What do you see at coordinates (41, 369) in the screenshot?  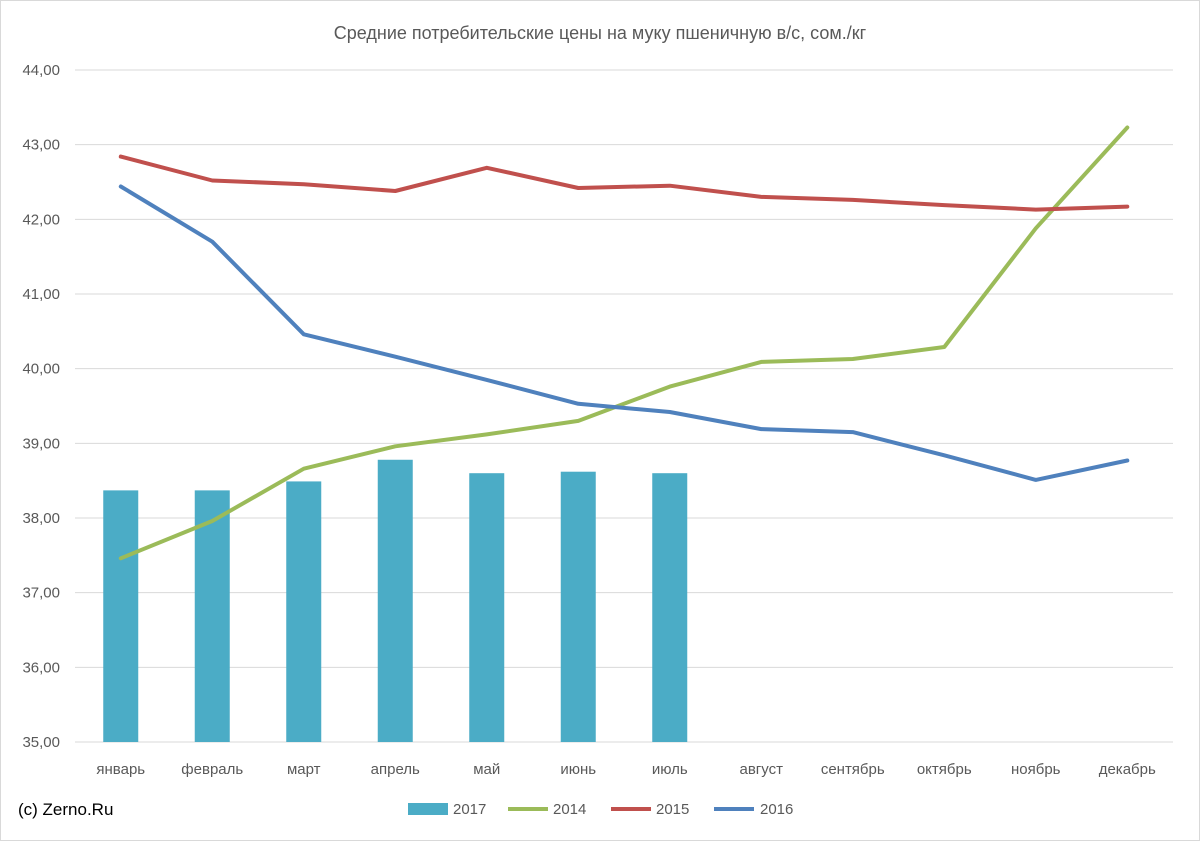 I see `y-tick-label: 40,00` at bounding box center [41, 369].